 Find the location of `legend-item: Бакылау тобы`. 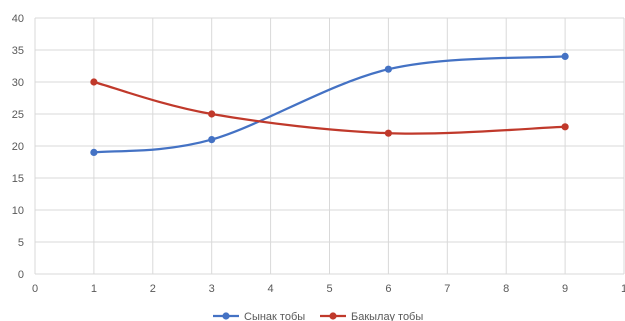

legend-item: Бакылау тобы is located at coordinates (371, 316).